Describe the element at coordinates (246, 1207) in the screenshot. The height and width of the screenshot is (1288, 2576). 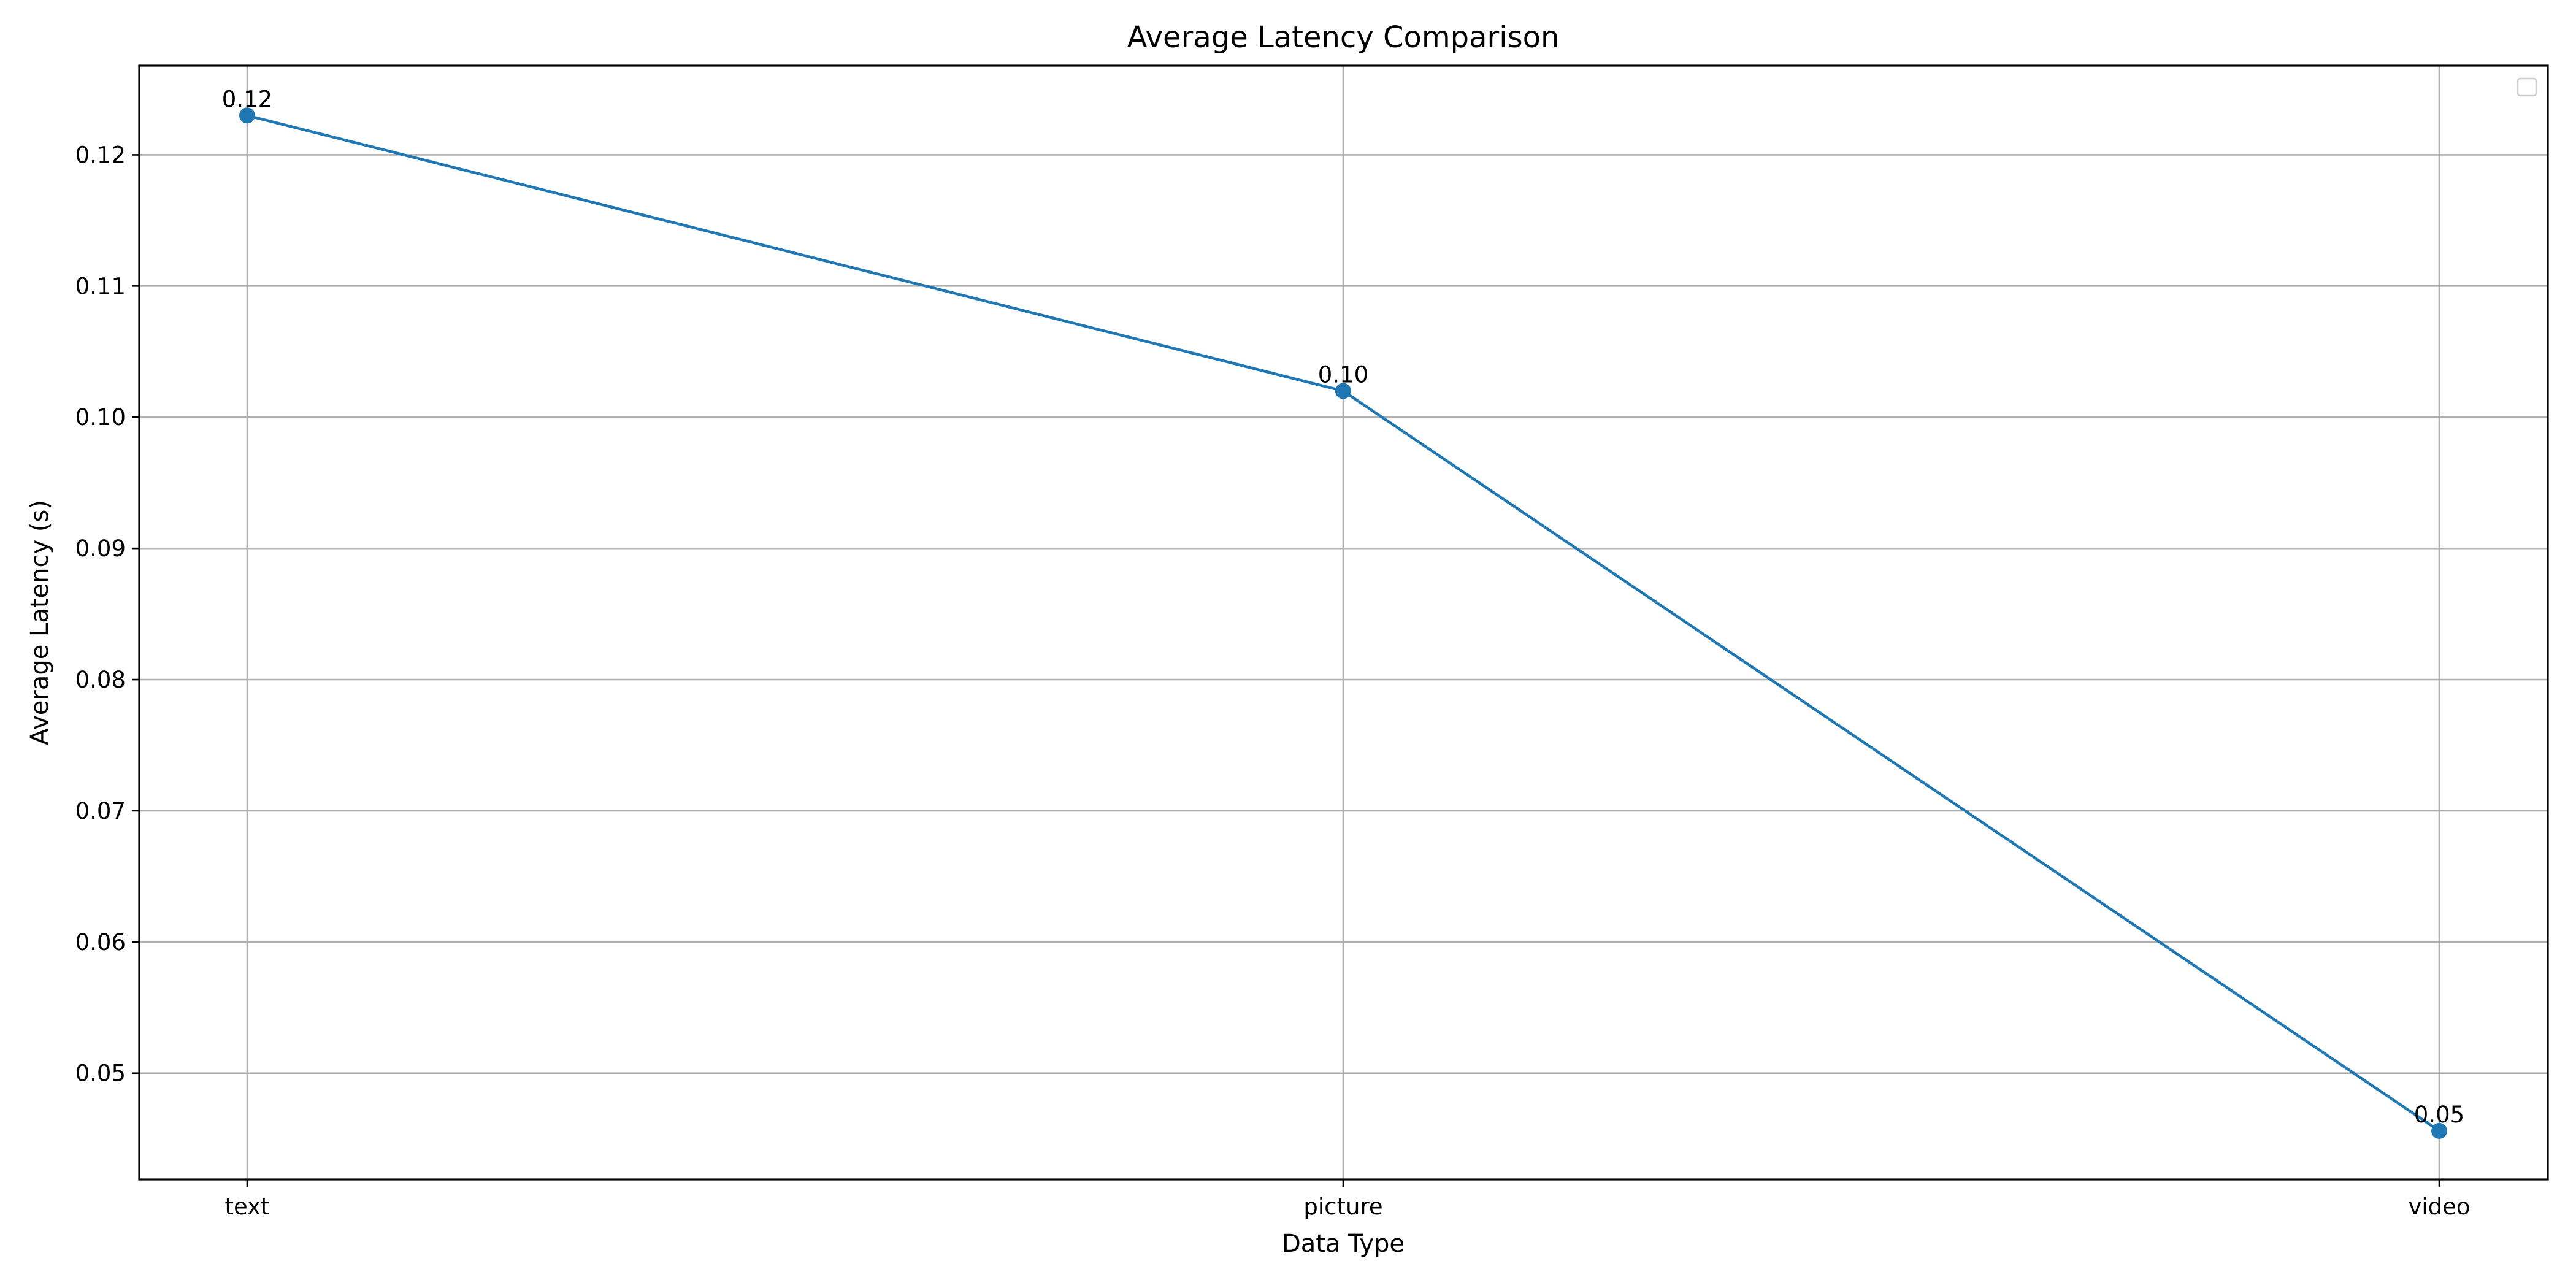
I see `x-tick-label: text` at that location.